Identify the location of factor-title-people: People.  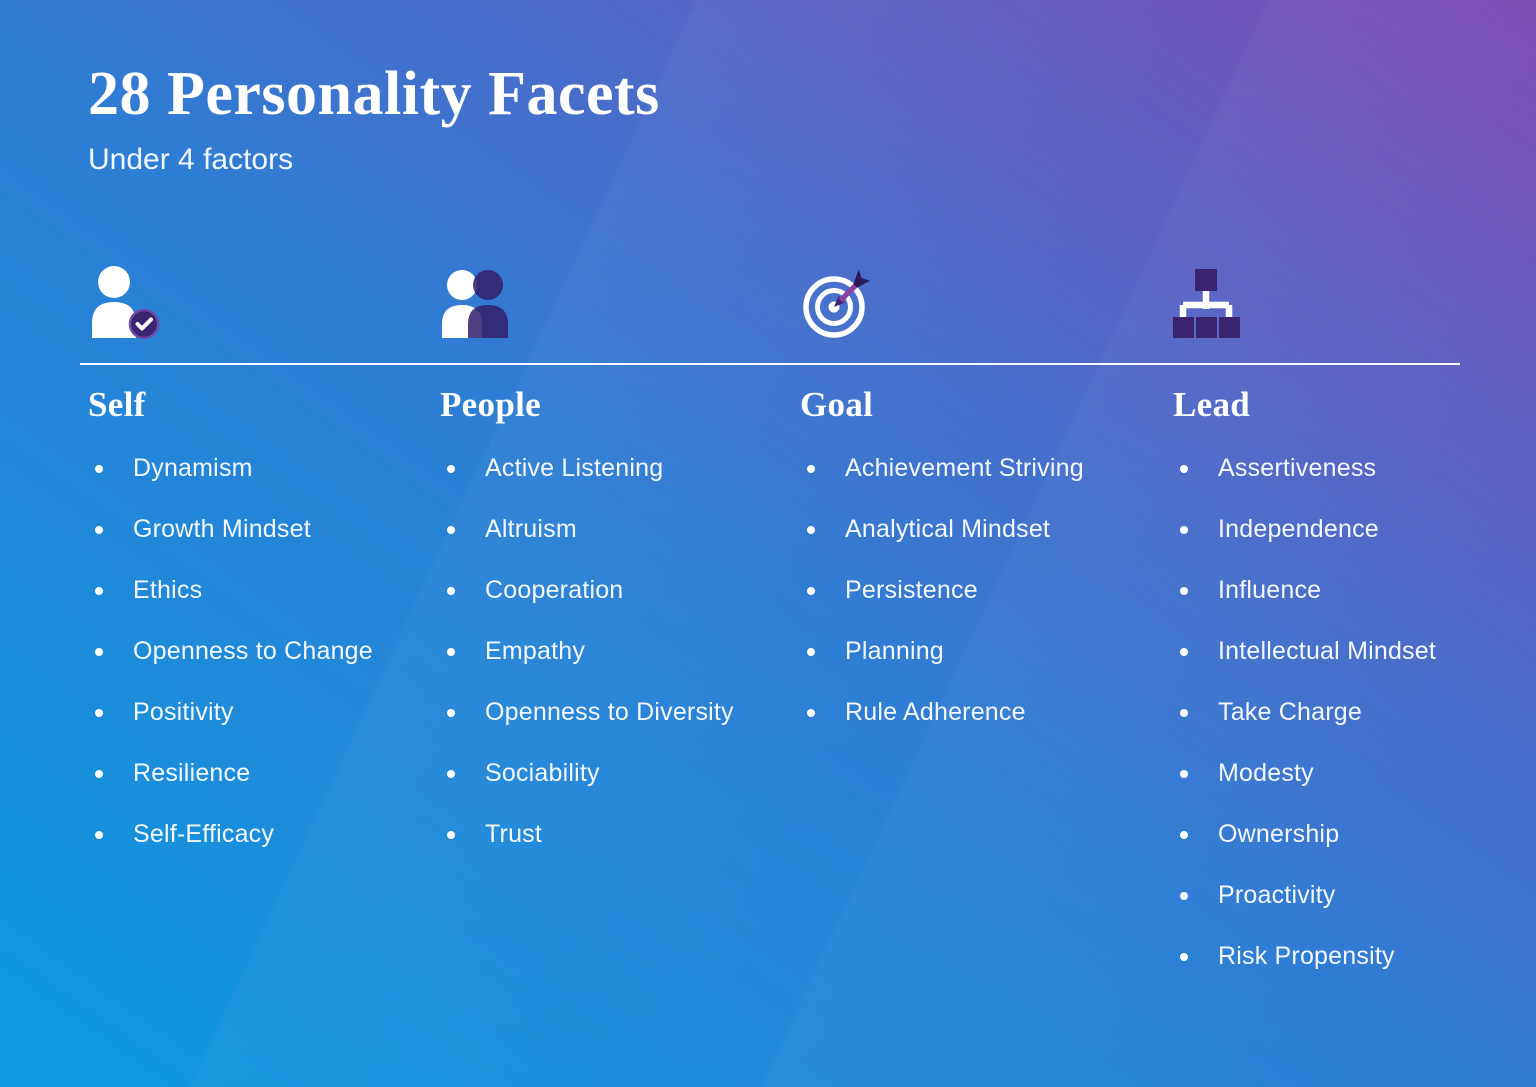
(490, 405).